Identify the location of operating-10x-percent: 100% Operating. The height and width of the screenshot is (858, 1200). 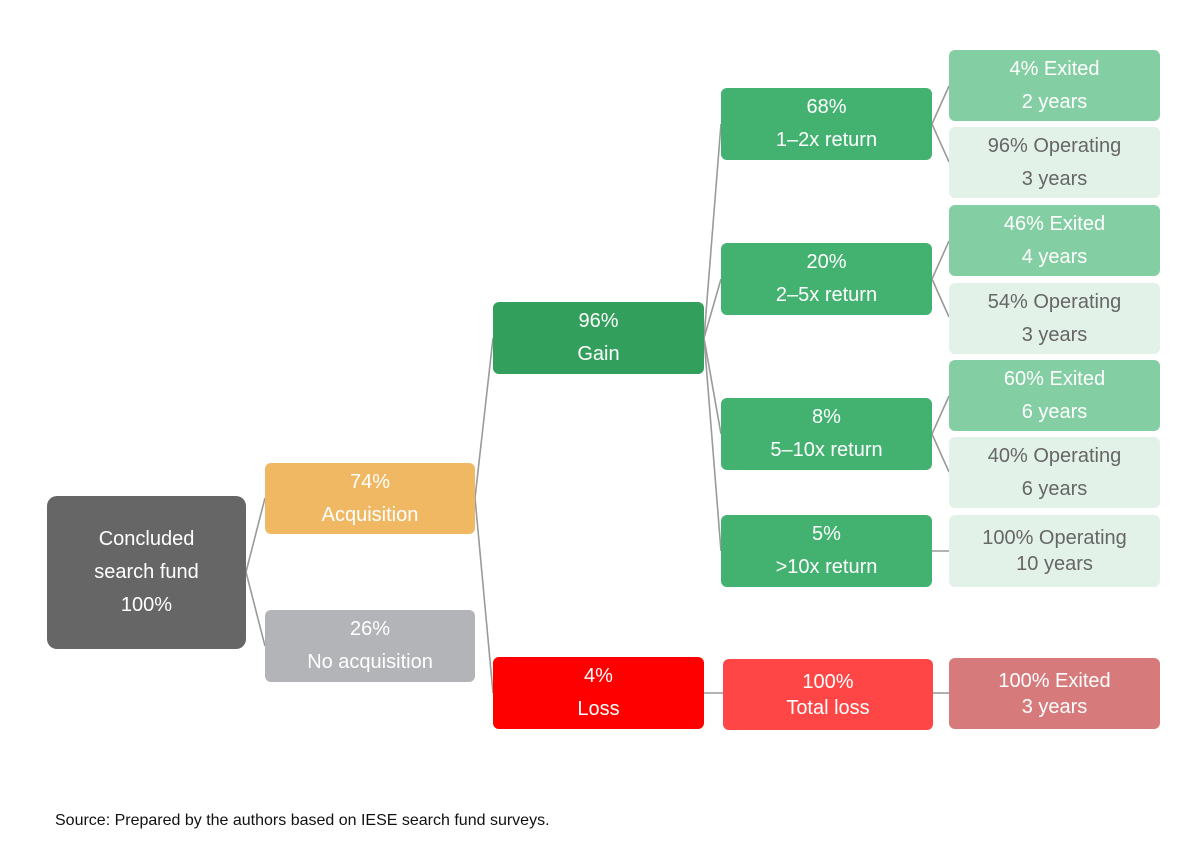
(1054, 538).